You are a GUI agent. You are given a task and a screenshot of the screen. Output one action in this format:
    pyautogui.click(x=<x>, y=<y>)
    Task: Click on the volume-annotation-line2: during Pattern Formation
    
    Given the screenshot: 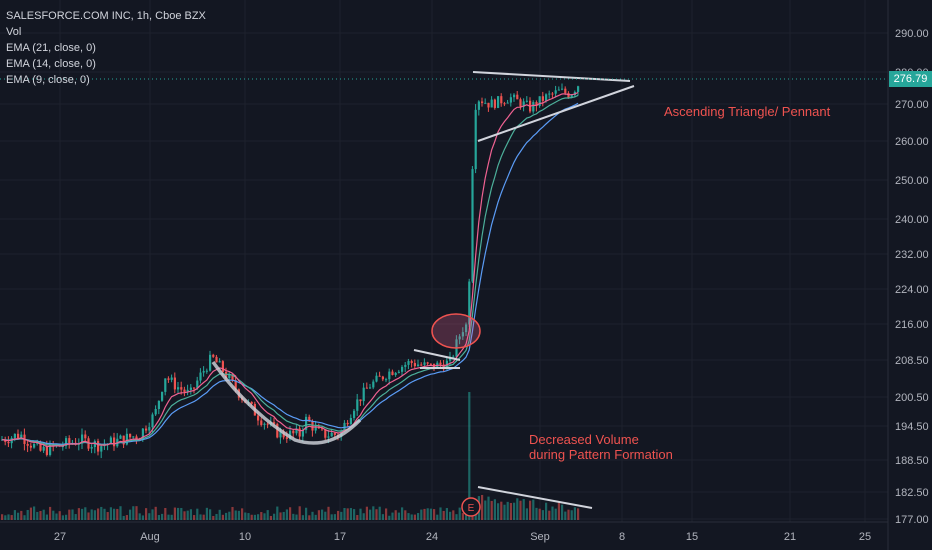 What is the action you would take?
    pyautogui.click(x=601, y=454)
    